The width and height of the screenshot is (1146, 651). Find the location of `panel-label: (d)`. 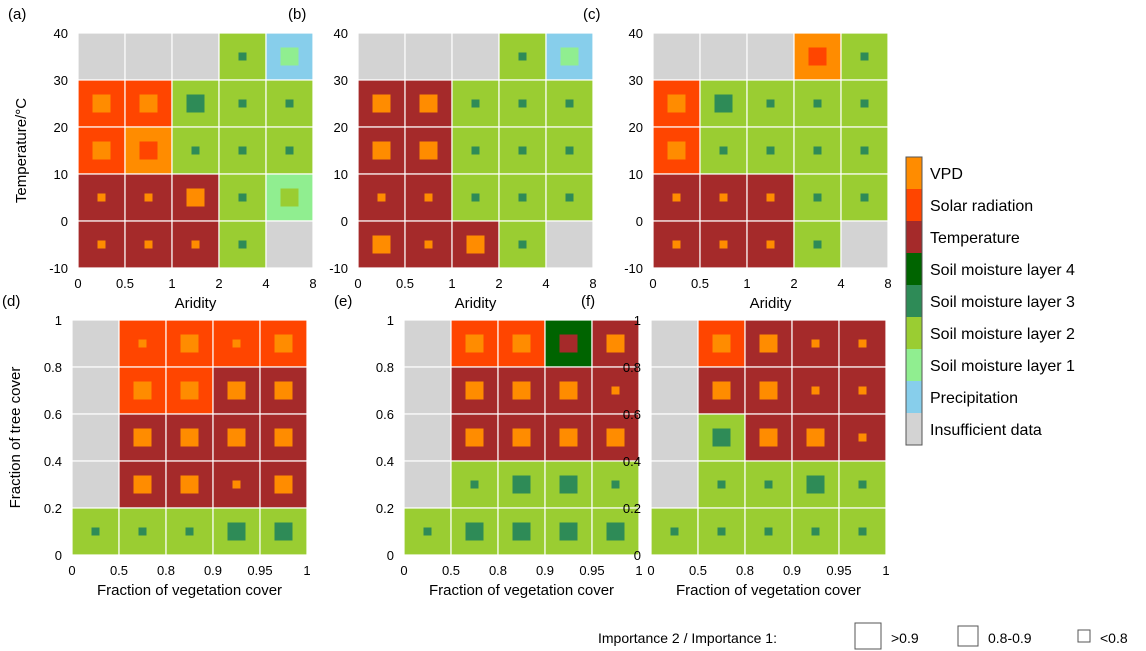

panel-label: (d) is located at coordinates (11, 301).